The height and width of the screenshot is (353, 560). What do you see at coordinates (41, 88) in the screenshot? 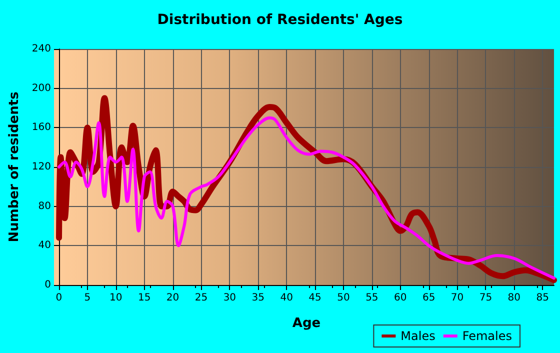
I see `y-tick-label: 200` at bounding box center [41, 88].